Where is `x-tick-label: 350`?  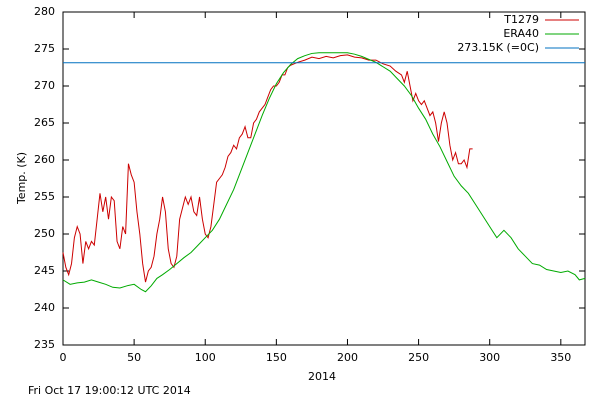
x-tick-label: 350 is located at coordinates (560, 357).